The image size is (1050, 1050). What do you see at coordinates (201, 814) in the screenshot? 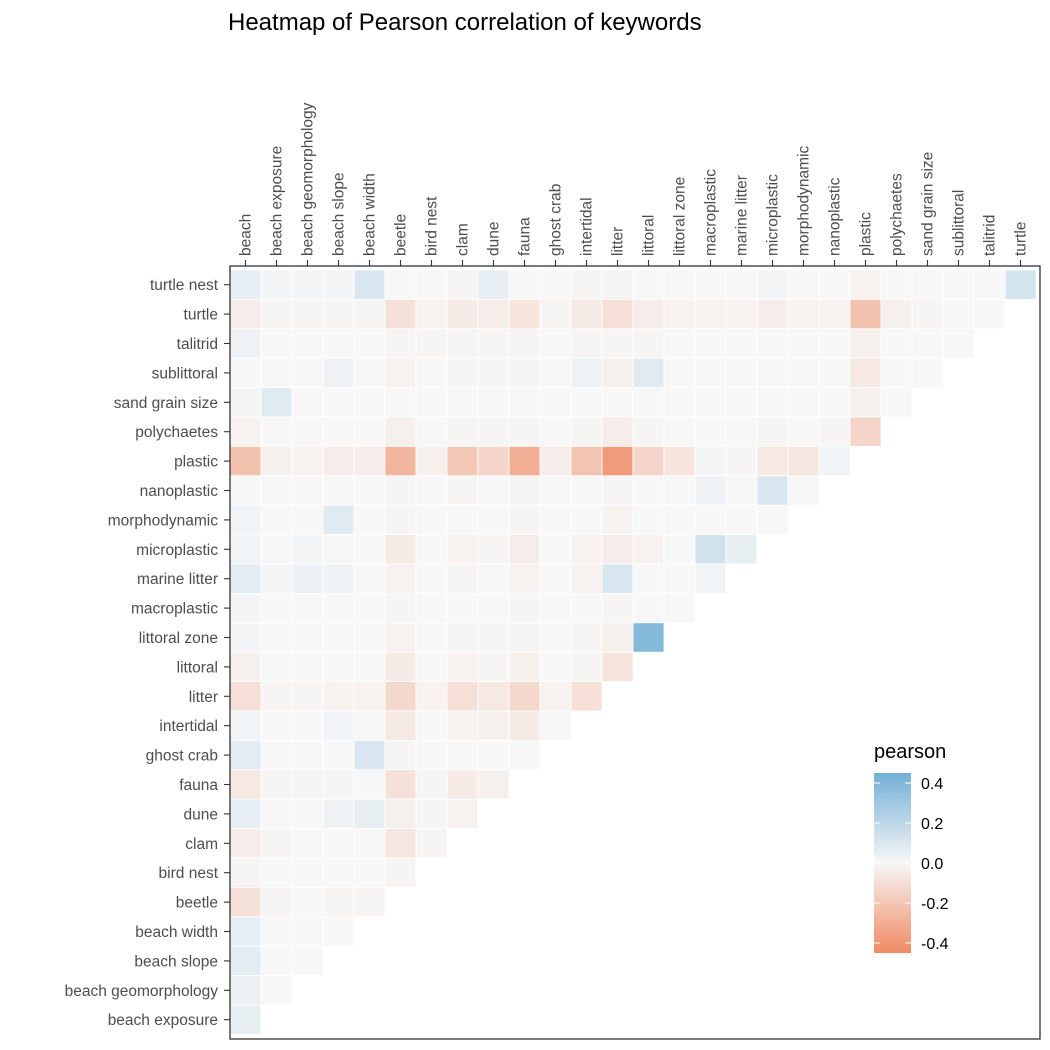
I see `y-tick-label: dune` at bounding box center [201, 814].